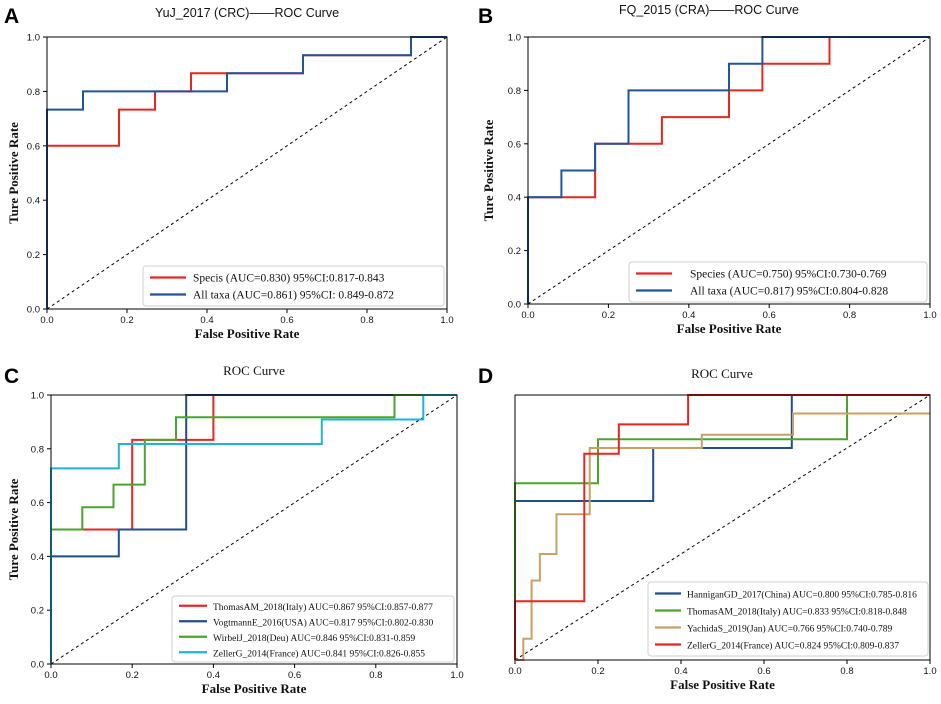 Image resolution: width=941 pixels, height=704 pixels. What do you see at coordinates (789, 292) in the screenshot?
I see `legend-entry: All taxa (AUC=0.817) 95%CI:0.804-0.828` at bounding box center [789, 292].